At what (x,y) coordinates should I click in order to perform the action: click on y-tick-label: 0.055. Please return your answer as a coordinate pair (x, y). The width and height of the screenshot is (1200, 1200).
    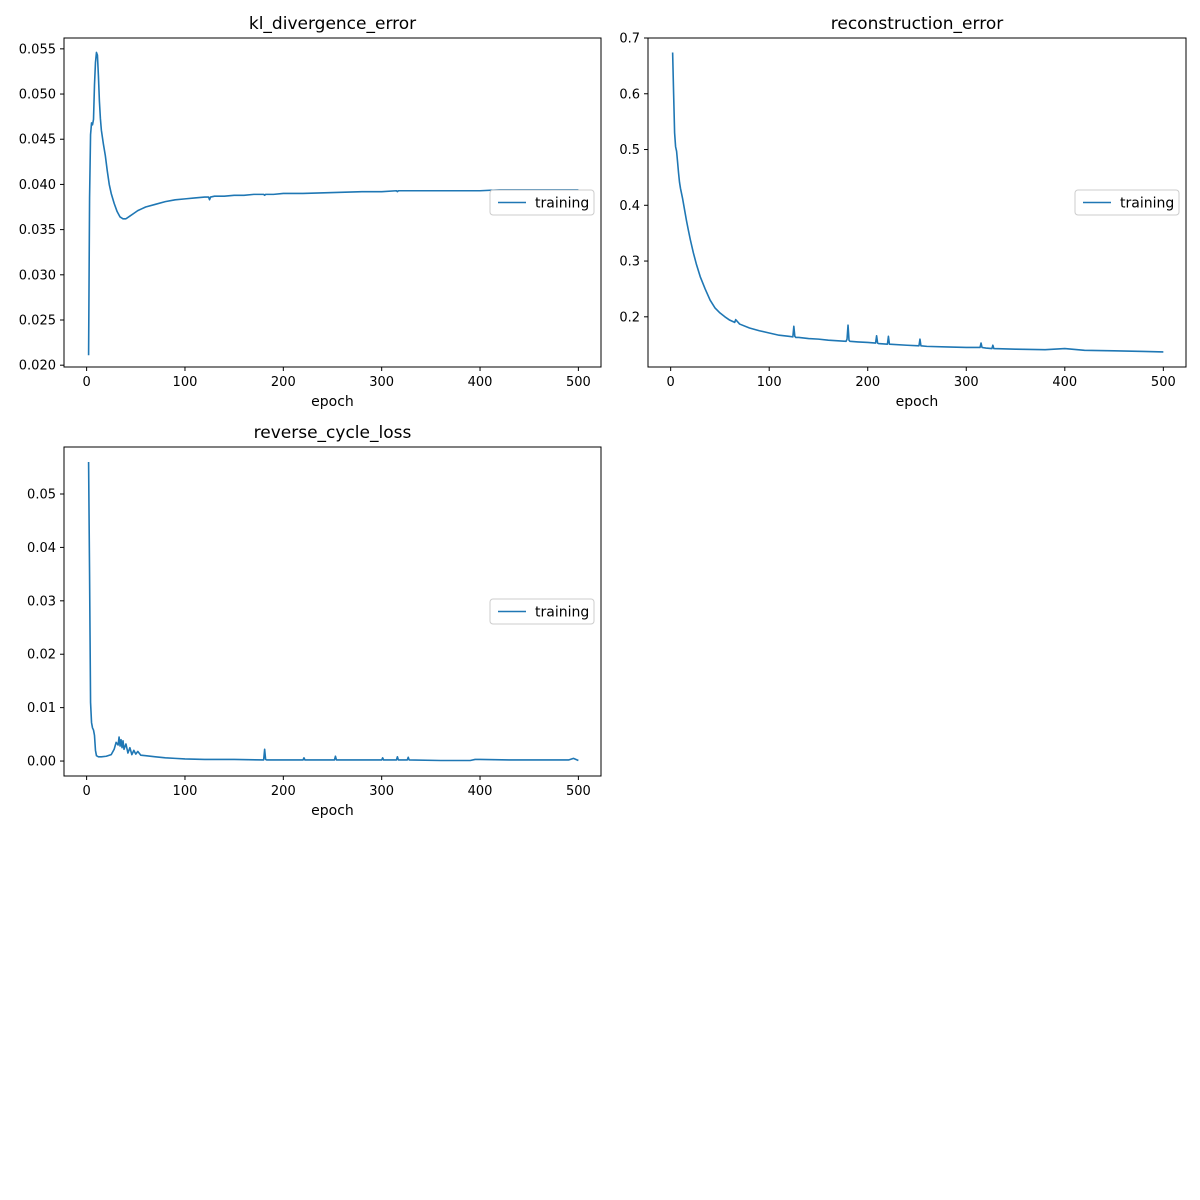
    Looking at the image, I should click on (37, 49).